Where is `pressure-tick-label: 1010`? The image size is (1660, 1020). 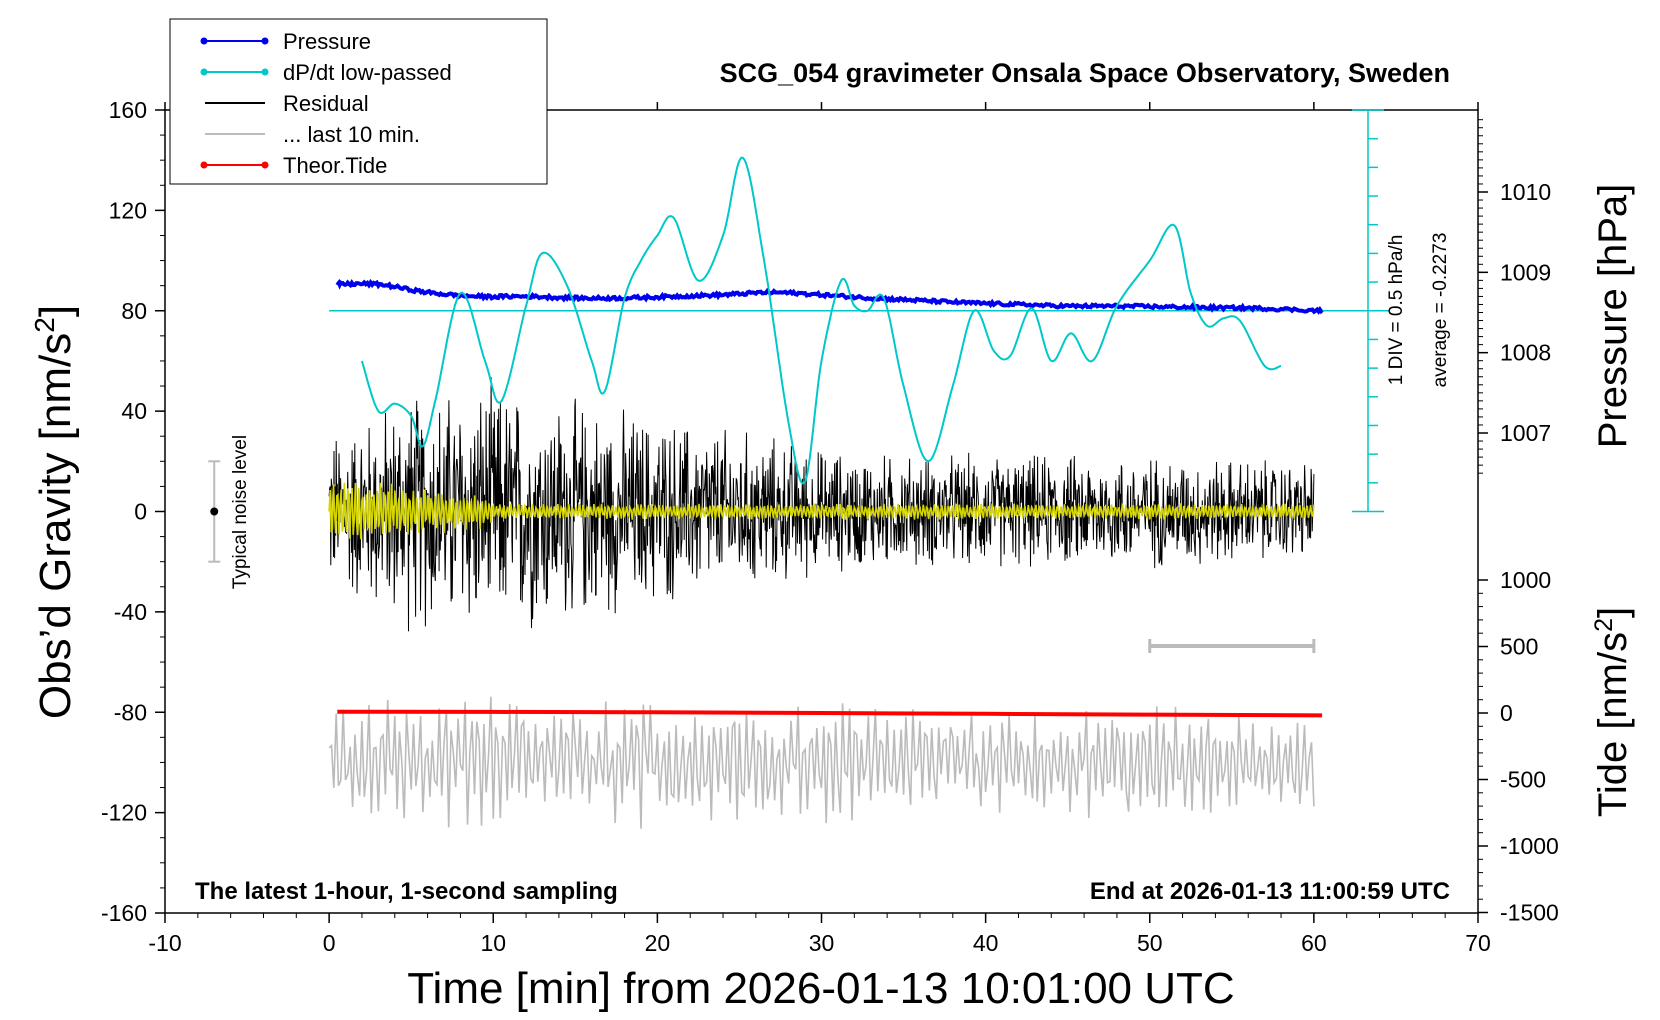 pressure-tick-label: 1010 is located at coordinates (1525, 192).